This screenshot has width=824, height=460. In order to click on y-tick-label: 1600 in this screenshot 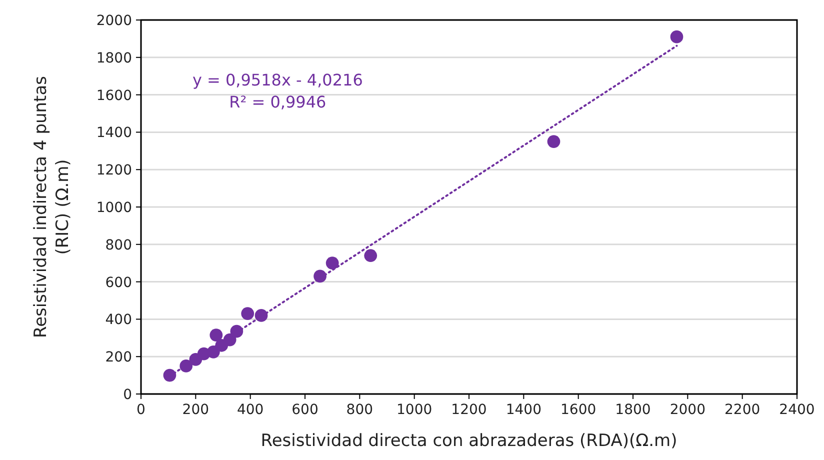, I will do `click(114, 96)`.